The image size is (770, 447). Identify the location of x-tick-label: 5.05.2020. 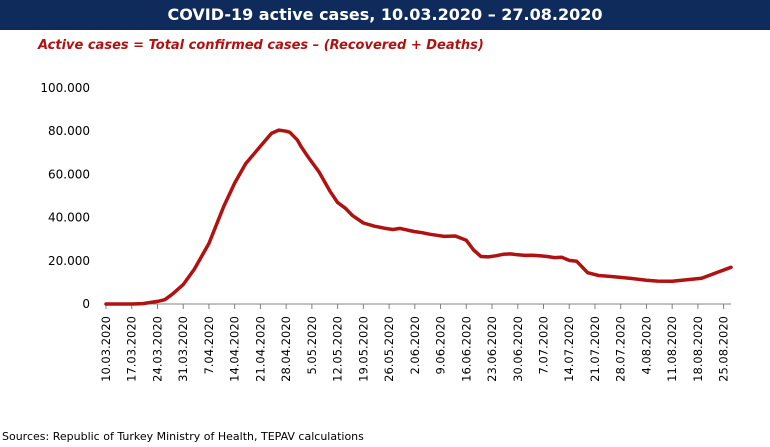
(312, 345).